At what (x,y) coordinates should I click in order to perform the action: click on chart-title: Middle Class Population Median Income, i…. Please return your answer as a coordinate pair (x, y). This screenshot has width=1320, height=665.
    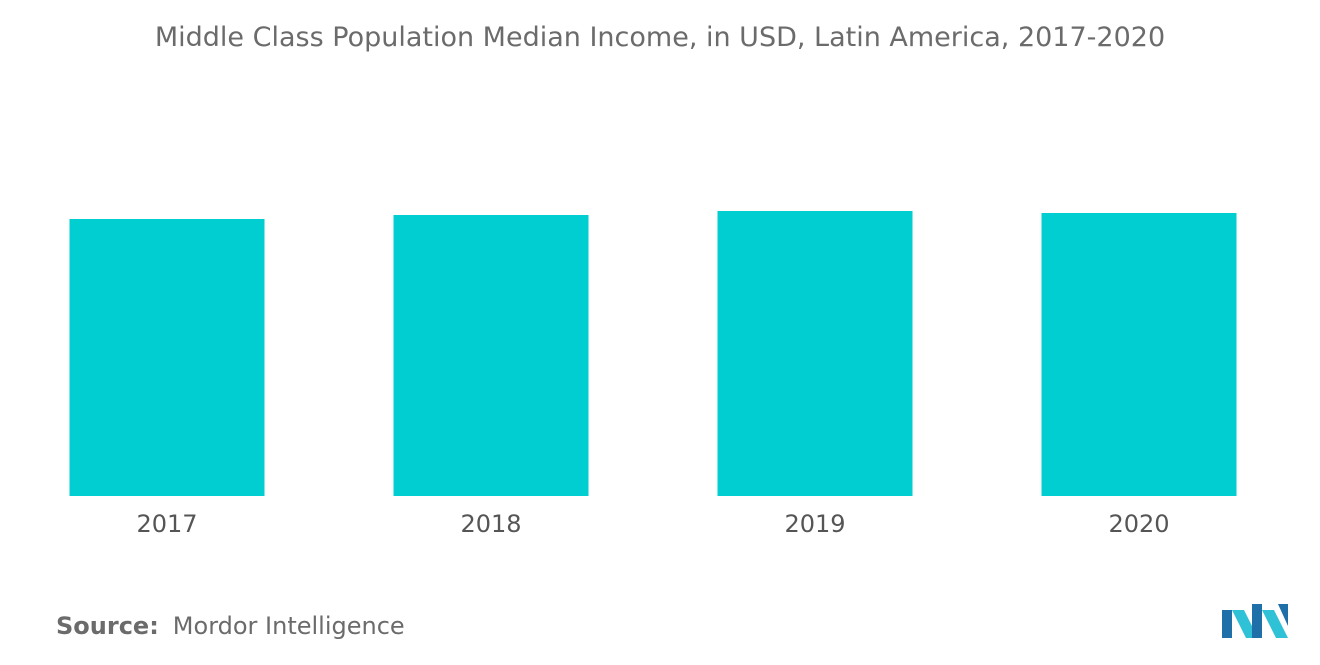
    Looking at the image, I should click on (660, 37).